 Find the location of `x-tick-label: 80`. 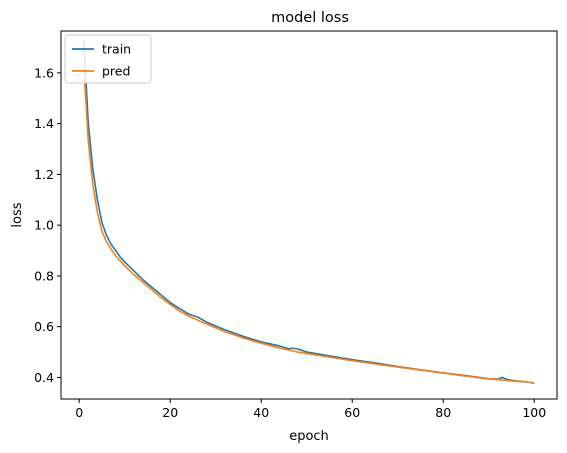

x-tick-label: 80 is located at coordinates (443, 412).